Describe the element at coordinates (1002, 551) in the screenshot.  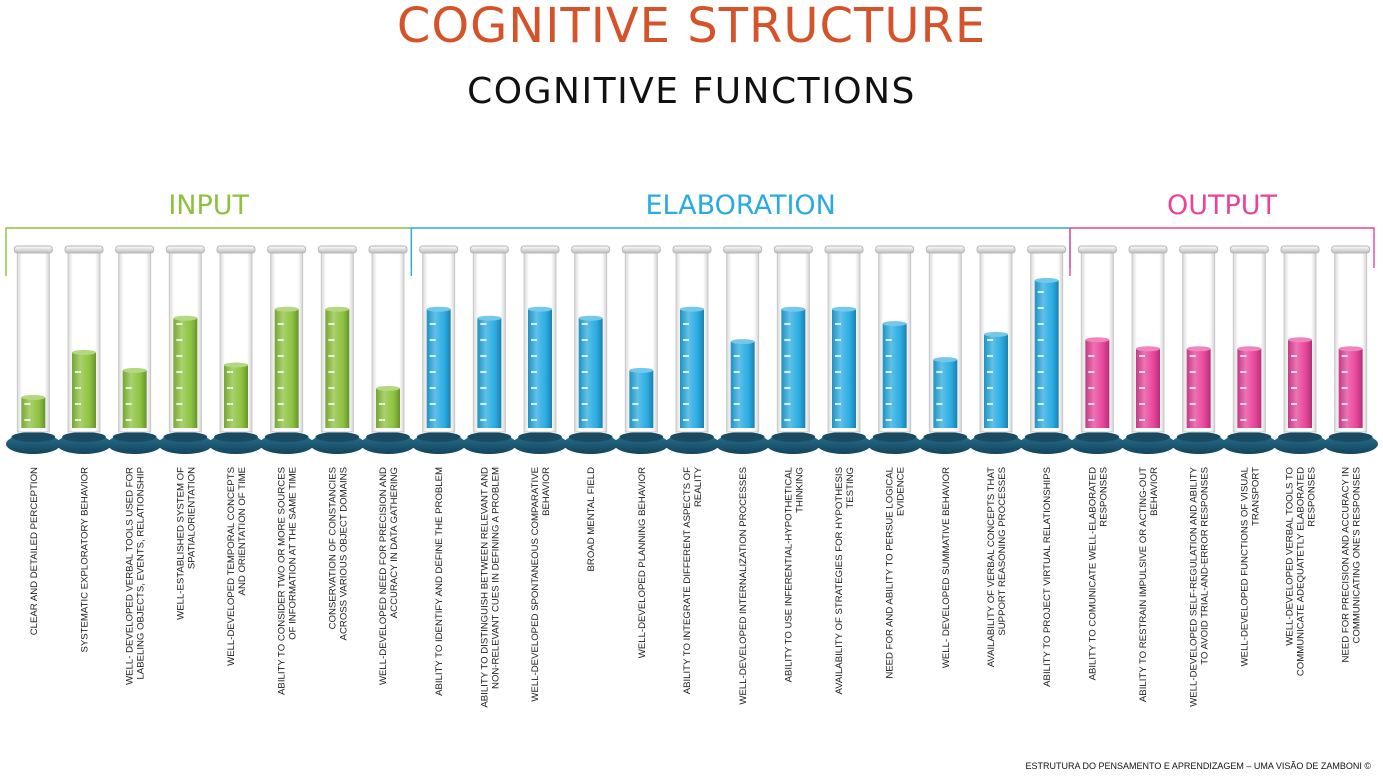
I see `cylinder-label-line: SUPPORT REASONING PROCESSES` at that location.